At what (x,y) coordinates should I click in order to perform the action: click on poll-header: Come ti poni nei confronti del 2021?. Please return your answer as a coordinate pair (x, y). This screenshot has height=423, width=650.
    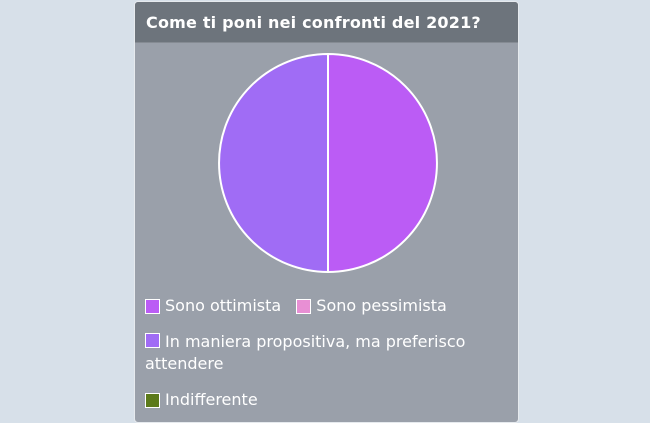
    Looking at the image, I should click on (326, 22).